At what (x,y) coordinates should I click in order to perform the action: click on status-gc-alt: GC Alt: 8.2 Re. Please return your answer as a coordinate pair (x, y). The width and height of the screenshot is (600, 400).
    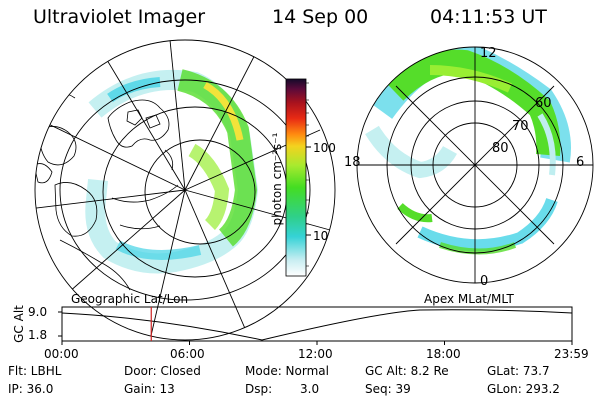
    Looking at the image, I should click on (407, 371).